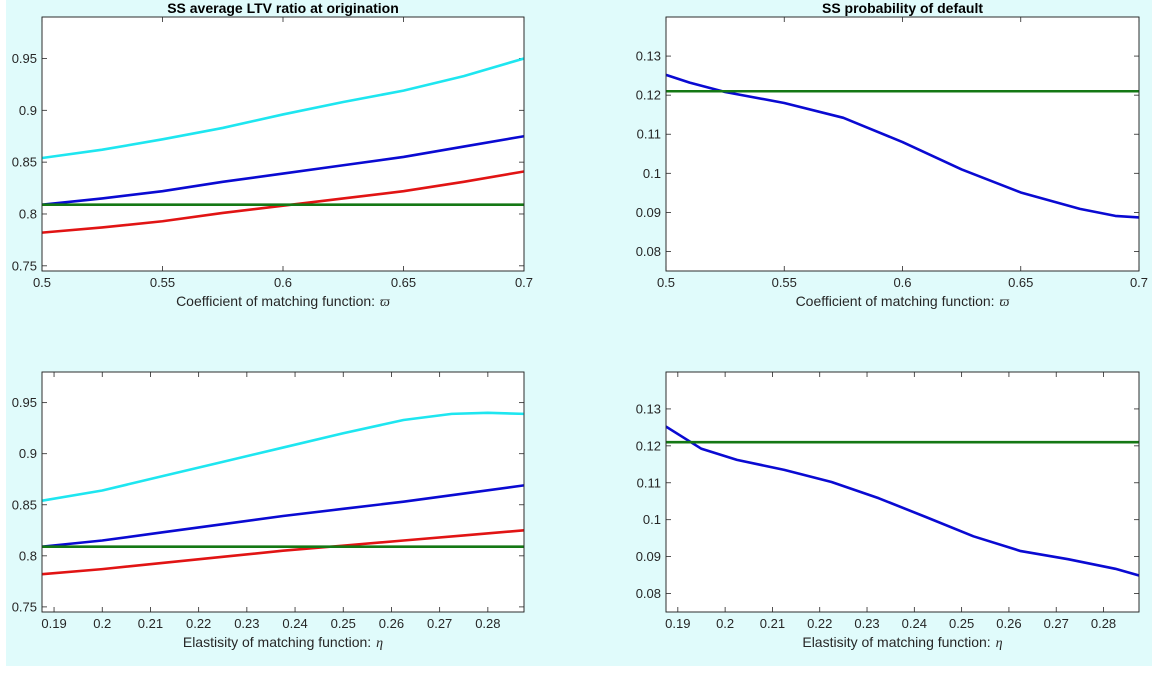 Image resolution: width=1156 pixels, height=673 pixels. I want to click on chart-title: SS probability of default, so click(902, 8).